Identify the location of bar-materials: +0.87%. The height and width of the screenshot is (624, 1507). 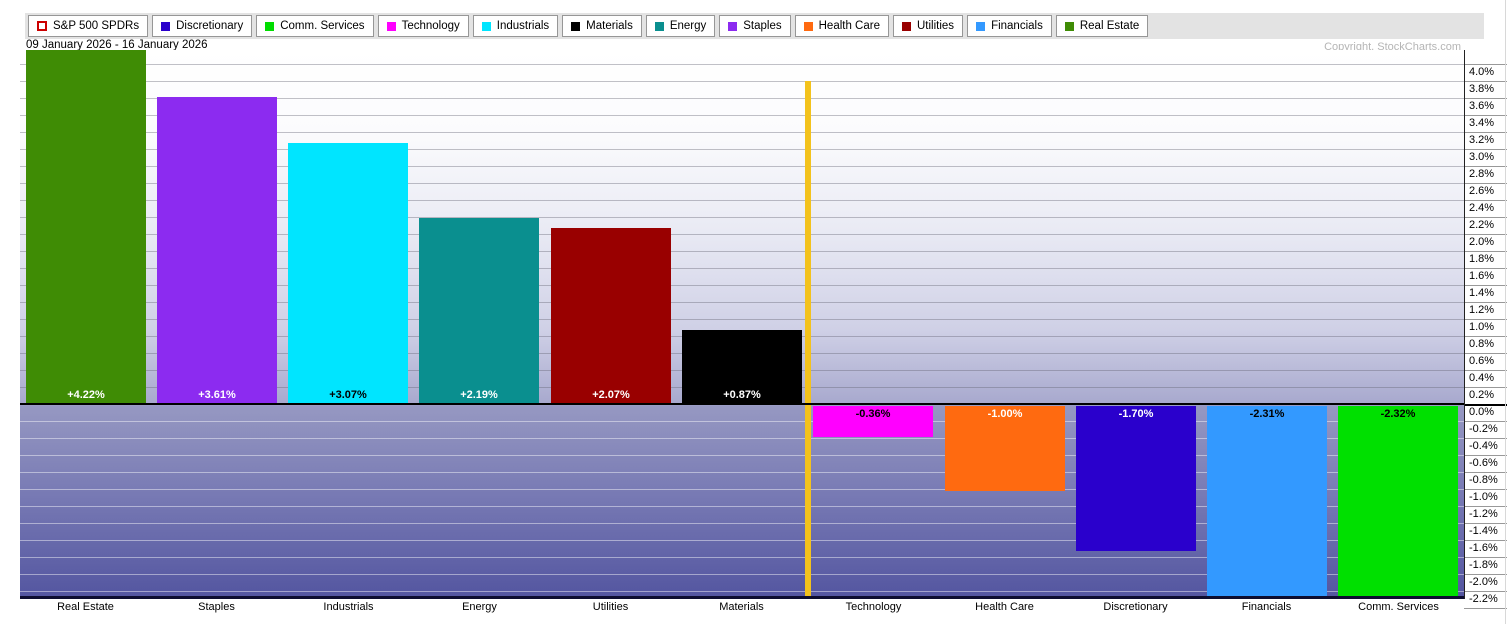
(742, 367).